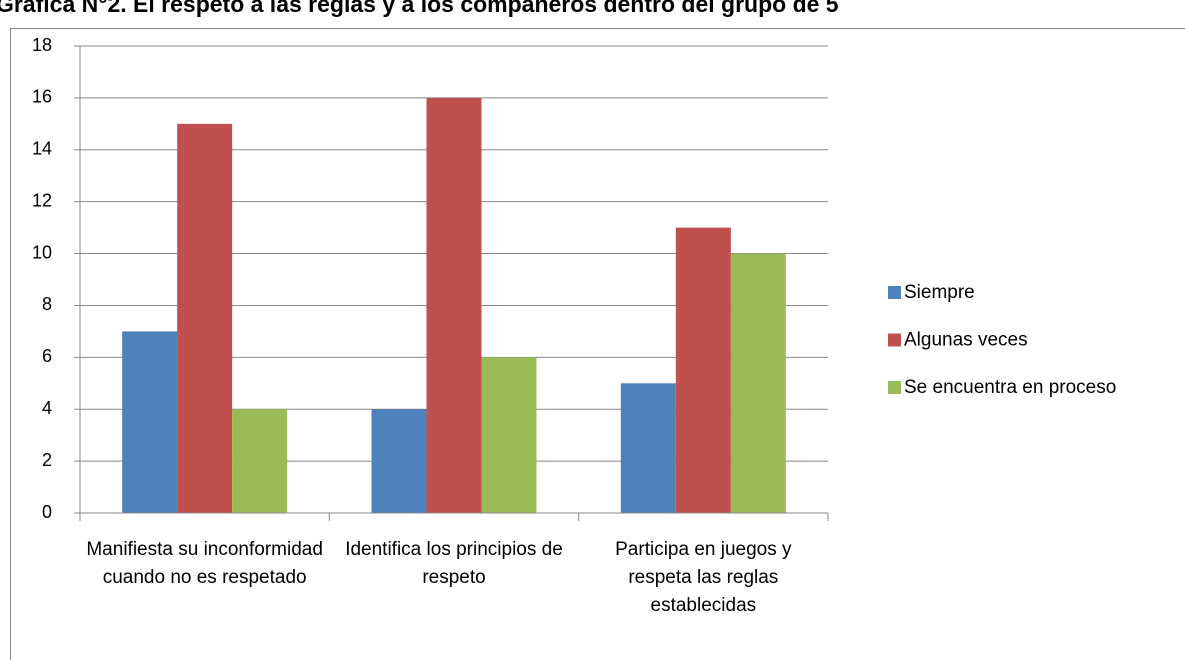 The width and height of the screenshot is (1185, 660). I want to click on legend-label: Algunas veces, so click(966, 340).